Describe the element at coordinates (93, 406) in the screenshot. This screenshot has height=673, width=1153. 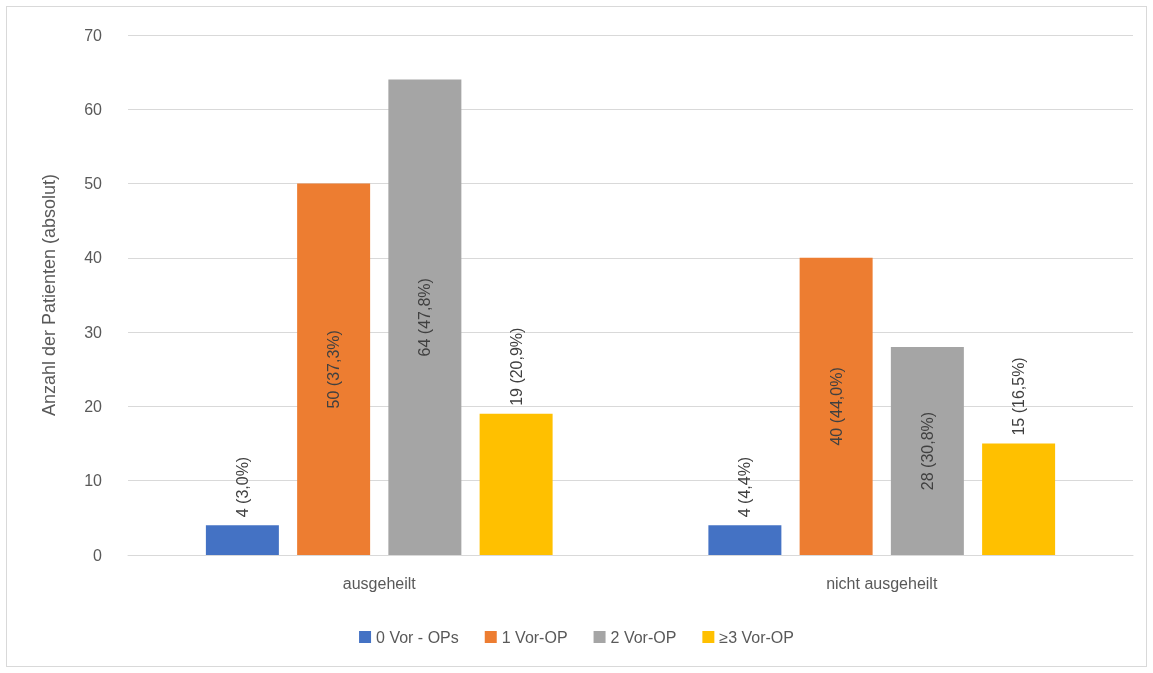
I see `y-tick-label: 20` at that location.